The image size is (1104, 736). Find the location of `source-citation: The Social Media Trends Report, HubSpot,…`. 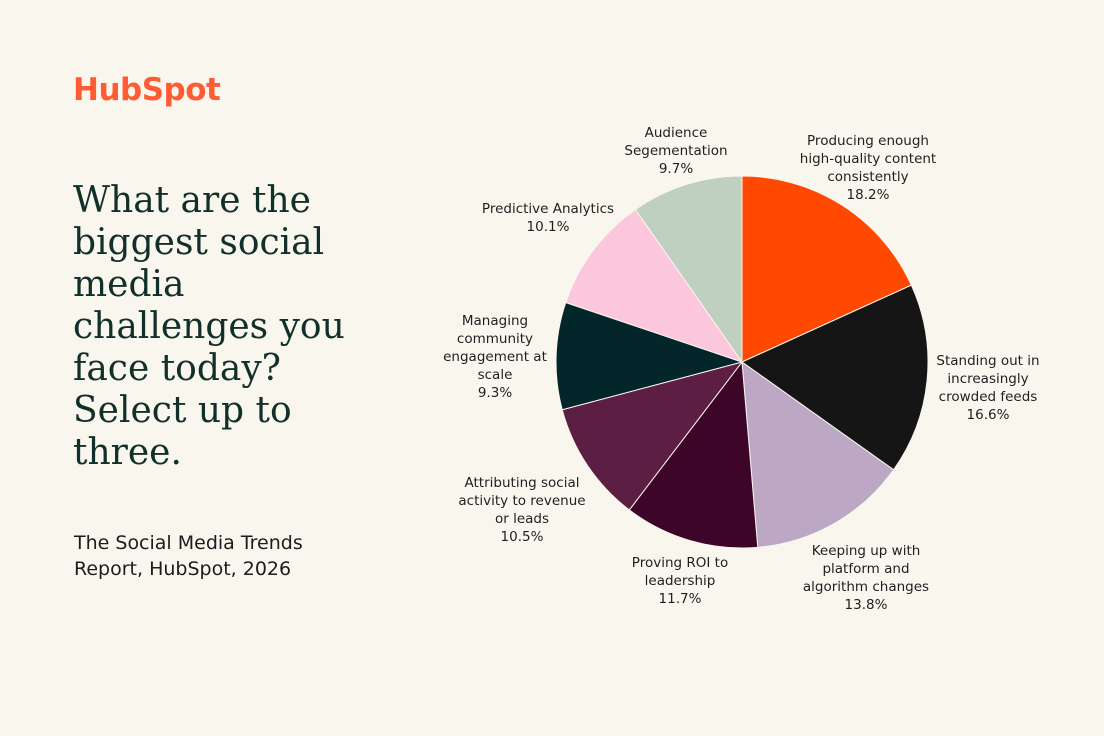

source-citation: The Social Media Trends Report, HubSpot,… is located at coordinates (188, 556).